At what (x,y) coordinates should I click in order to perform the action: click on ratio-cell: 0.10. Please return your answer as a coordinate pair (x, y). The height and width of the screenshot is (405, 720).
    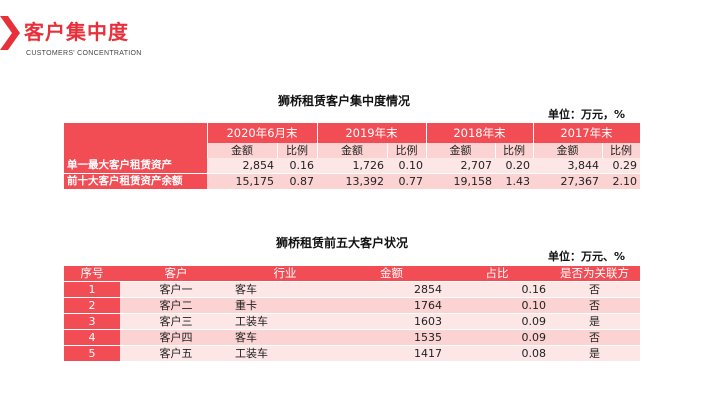
    Looking at the image, I should click on (497, 305).